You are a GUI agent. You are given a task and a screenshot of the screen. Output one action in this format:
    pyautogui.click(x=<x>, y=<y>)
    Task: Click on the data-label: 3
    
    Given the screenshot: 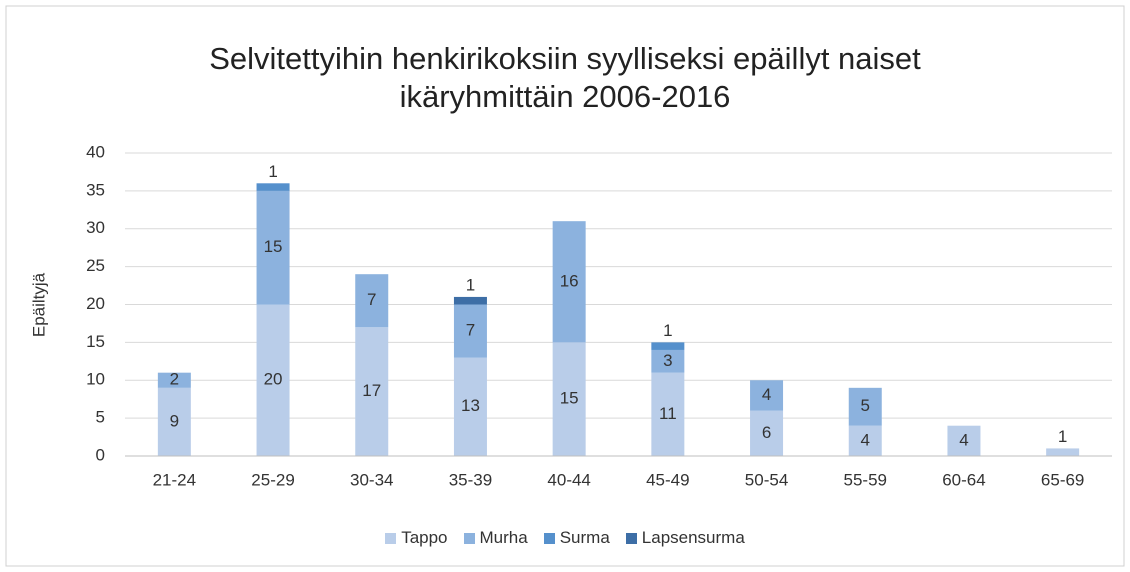 What is the action you would take?
    pyautogui.click(x=667, y=360)
    